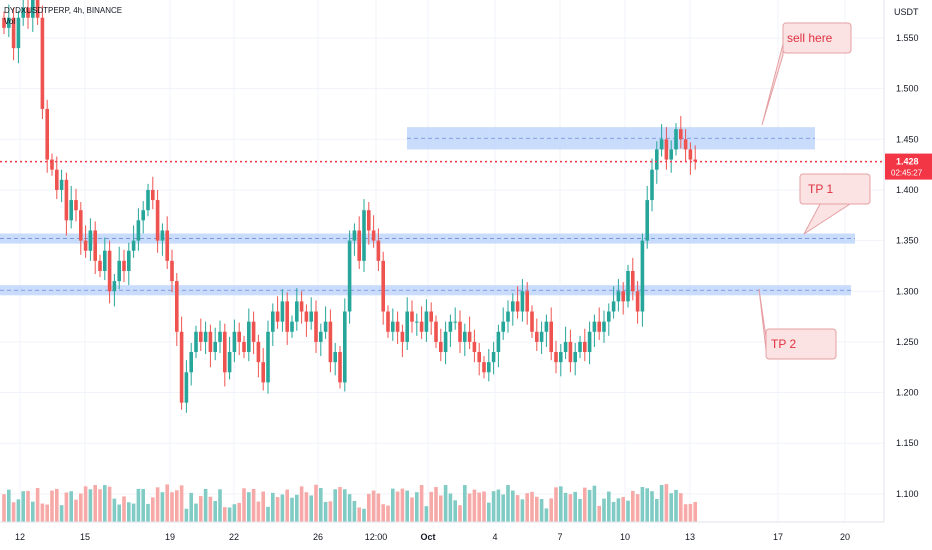  I want to click on time-tick: 26, so click(318, 537).